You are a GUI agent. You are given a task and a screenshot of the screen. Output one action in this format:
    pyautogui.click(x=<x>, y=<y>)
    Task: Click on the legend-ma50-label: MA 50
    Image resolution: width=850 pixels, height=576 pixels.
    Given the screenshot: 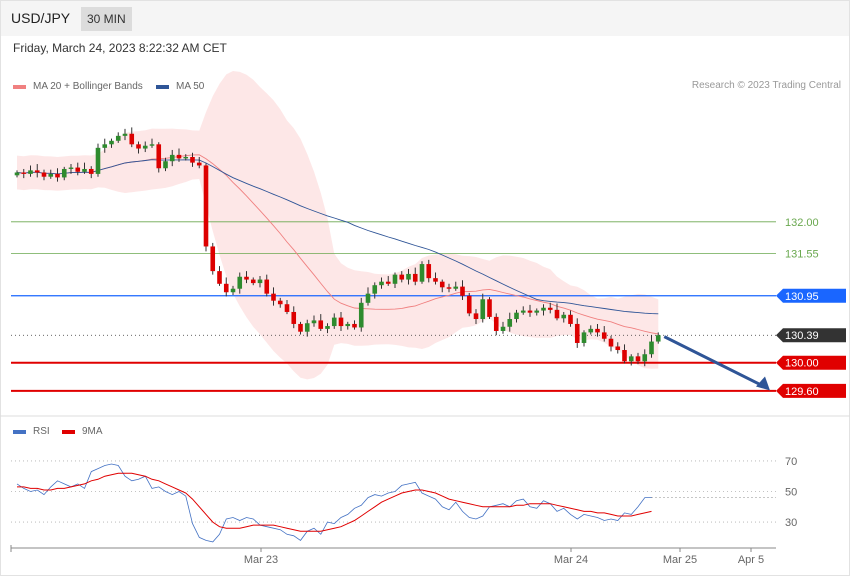 What is the action you would take?
    pyautogui.click(x=190, y=86)
    